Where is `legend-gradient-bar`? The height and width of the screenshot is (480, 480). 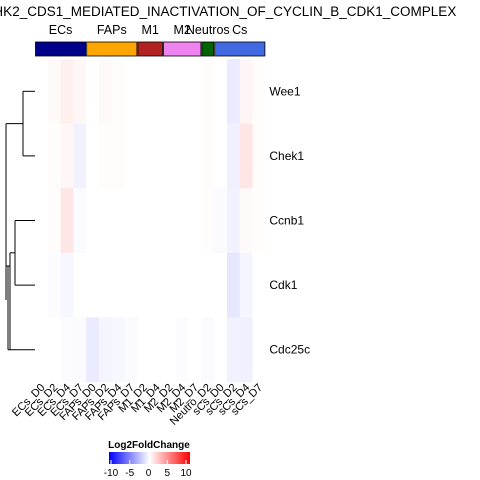 legend-gradient-bar is located at coordinates (149, 458).